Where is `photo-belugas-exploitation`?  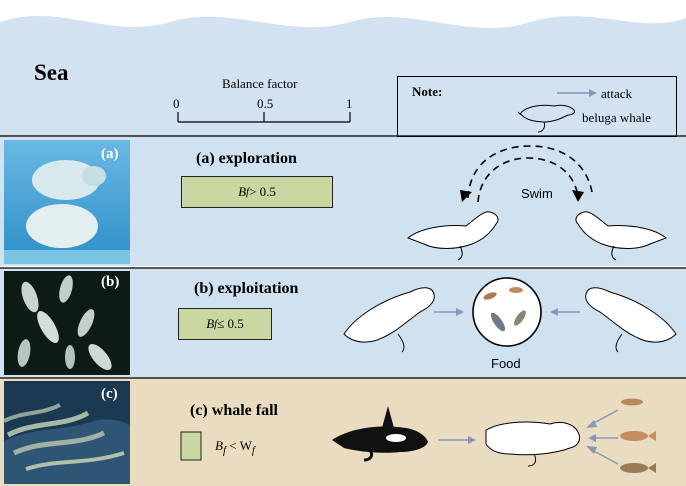
photo-belugas-exploitation is located at coordinates (67, 323).